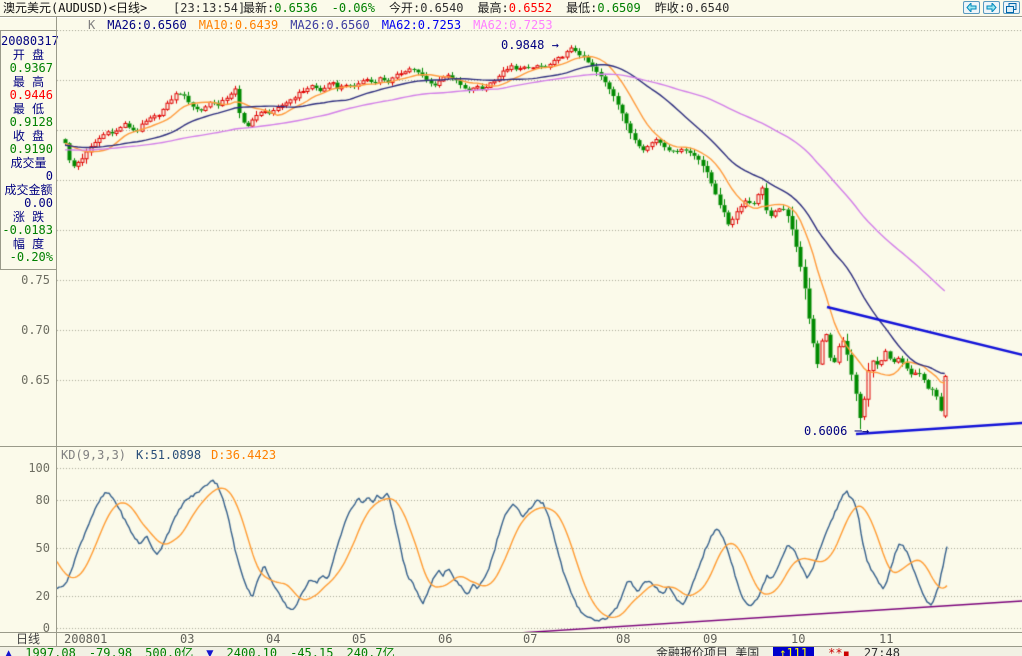 The width and height of the screenshot is (1022, 656). I want to click on cascade-button, so click(1011, 7).